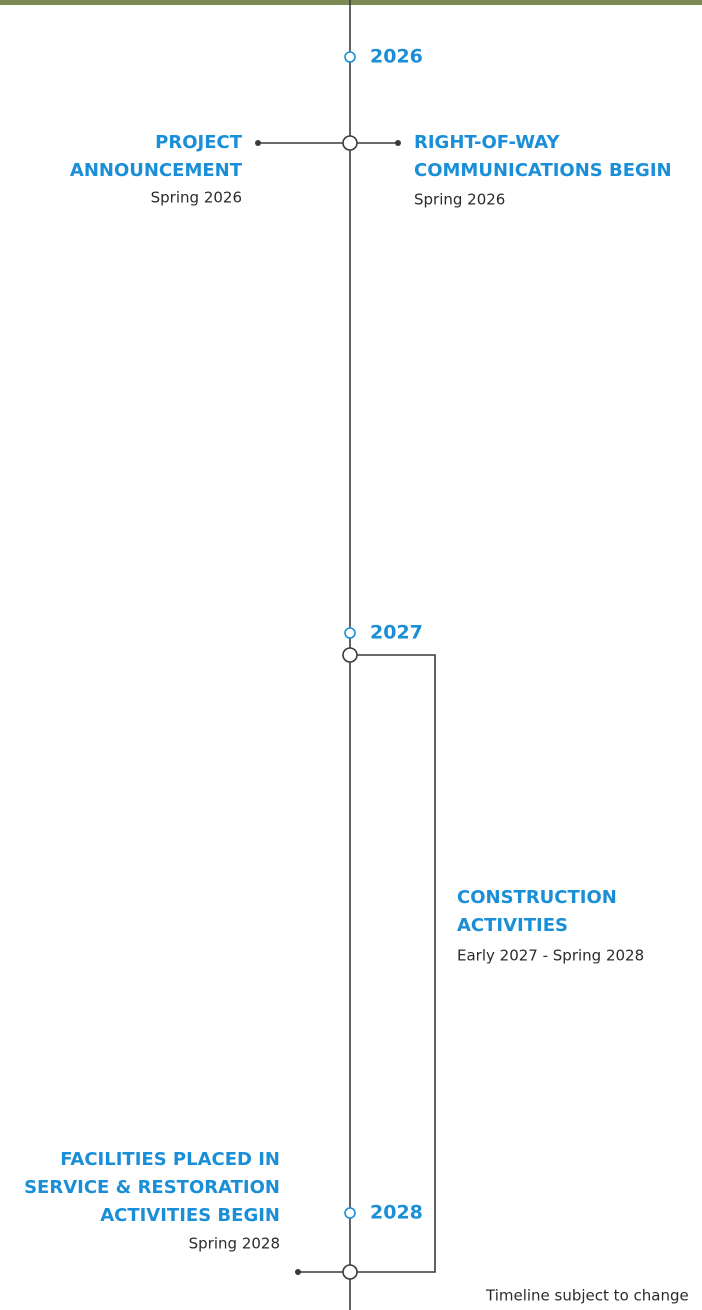 This screenshot has height=1310, width=702. I want to click on construction-bracket, so click(393, 963).